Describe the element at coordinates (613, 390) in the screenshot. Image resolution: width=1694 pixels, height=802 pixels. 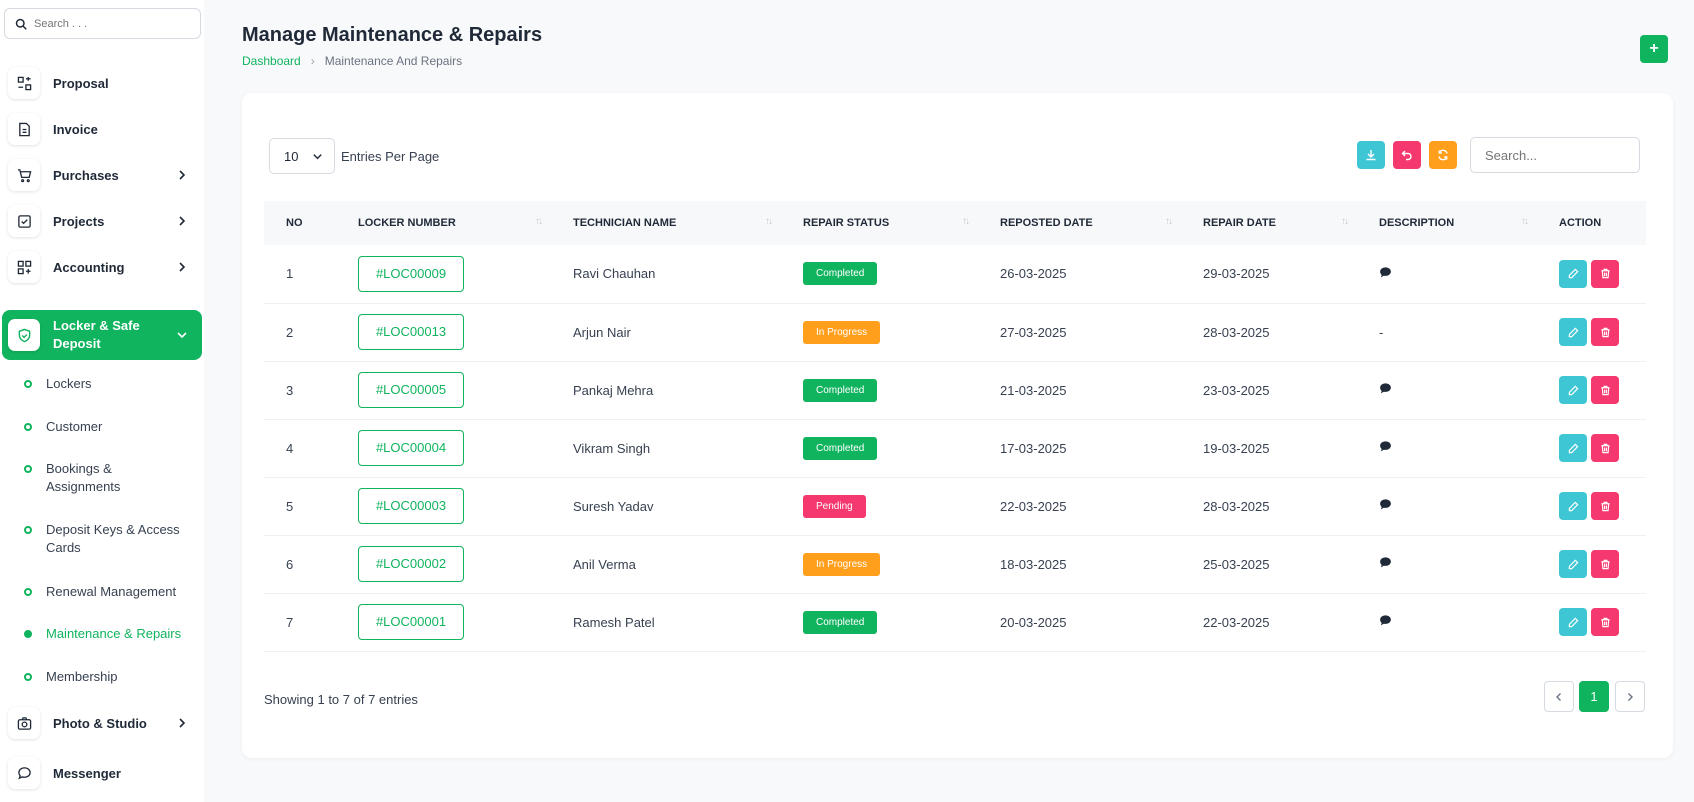
I see `cell-technician: Pankaj Mehra` at that location.